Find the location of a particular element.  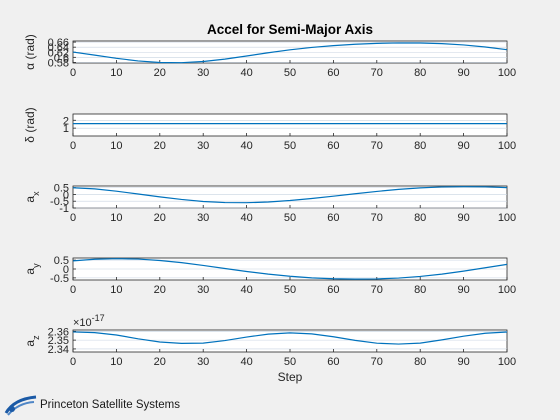

y-axis-label: δ (rad) is located at coordinates (30, 124).